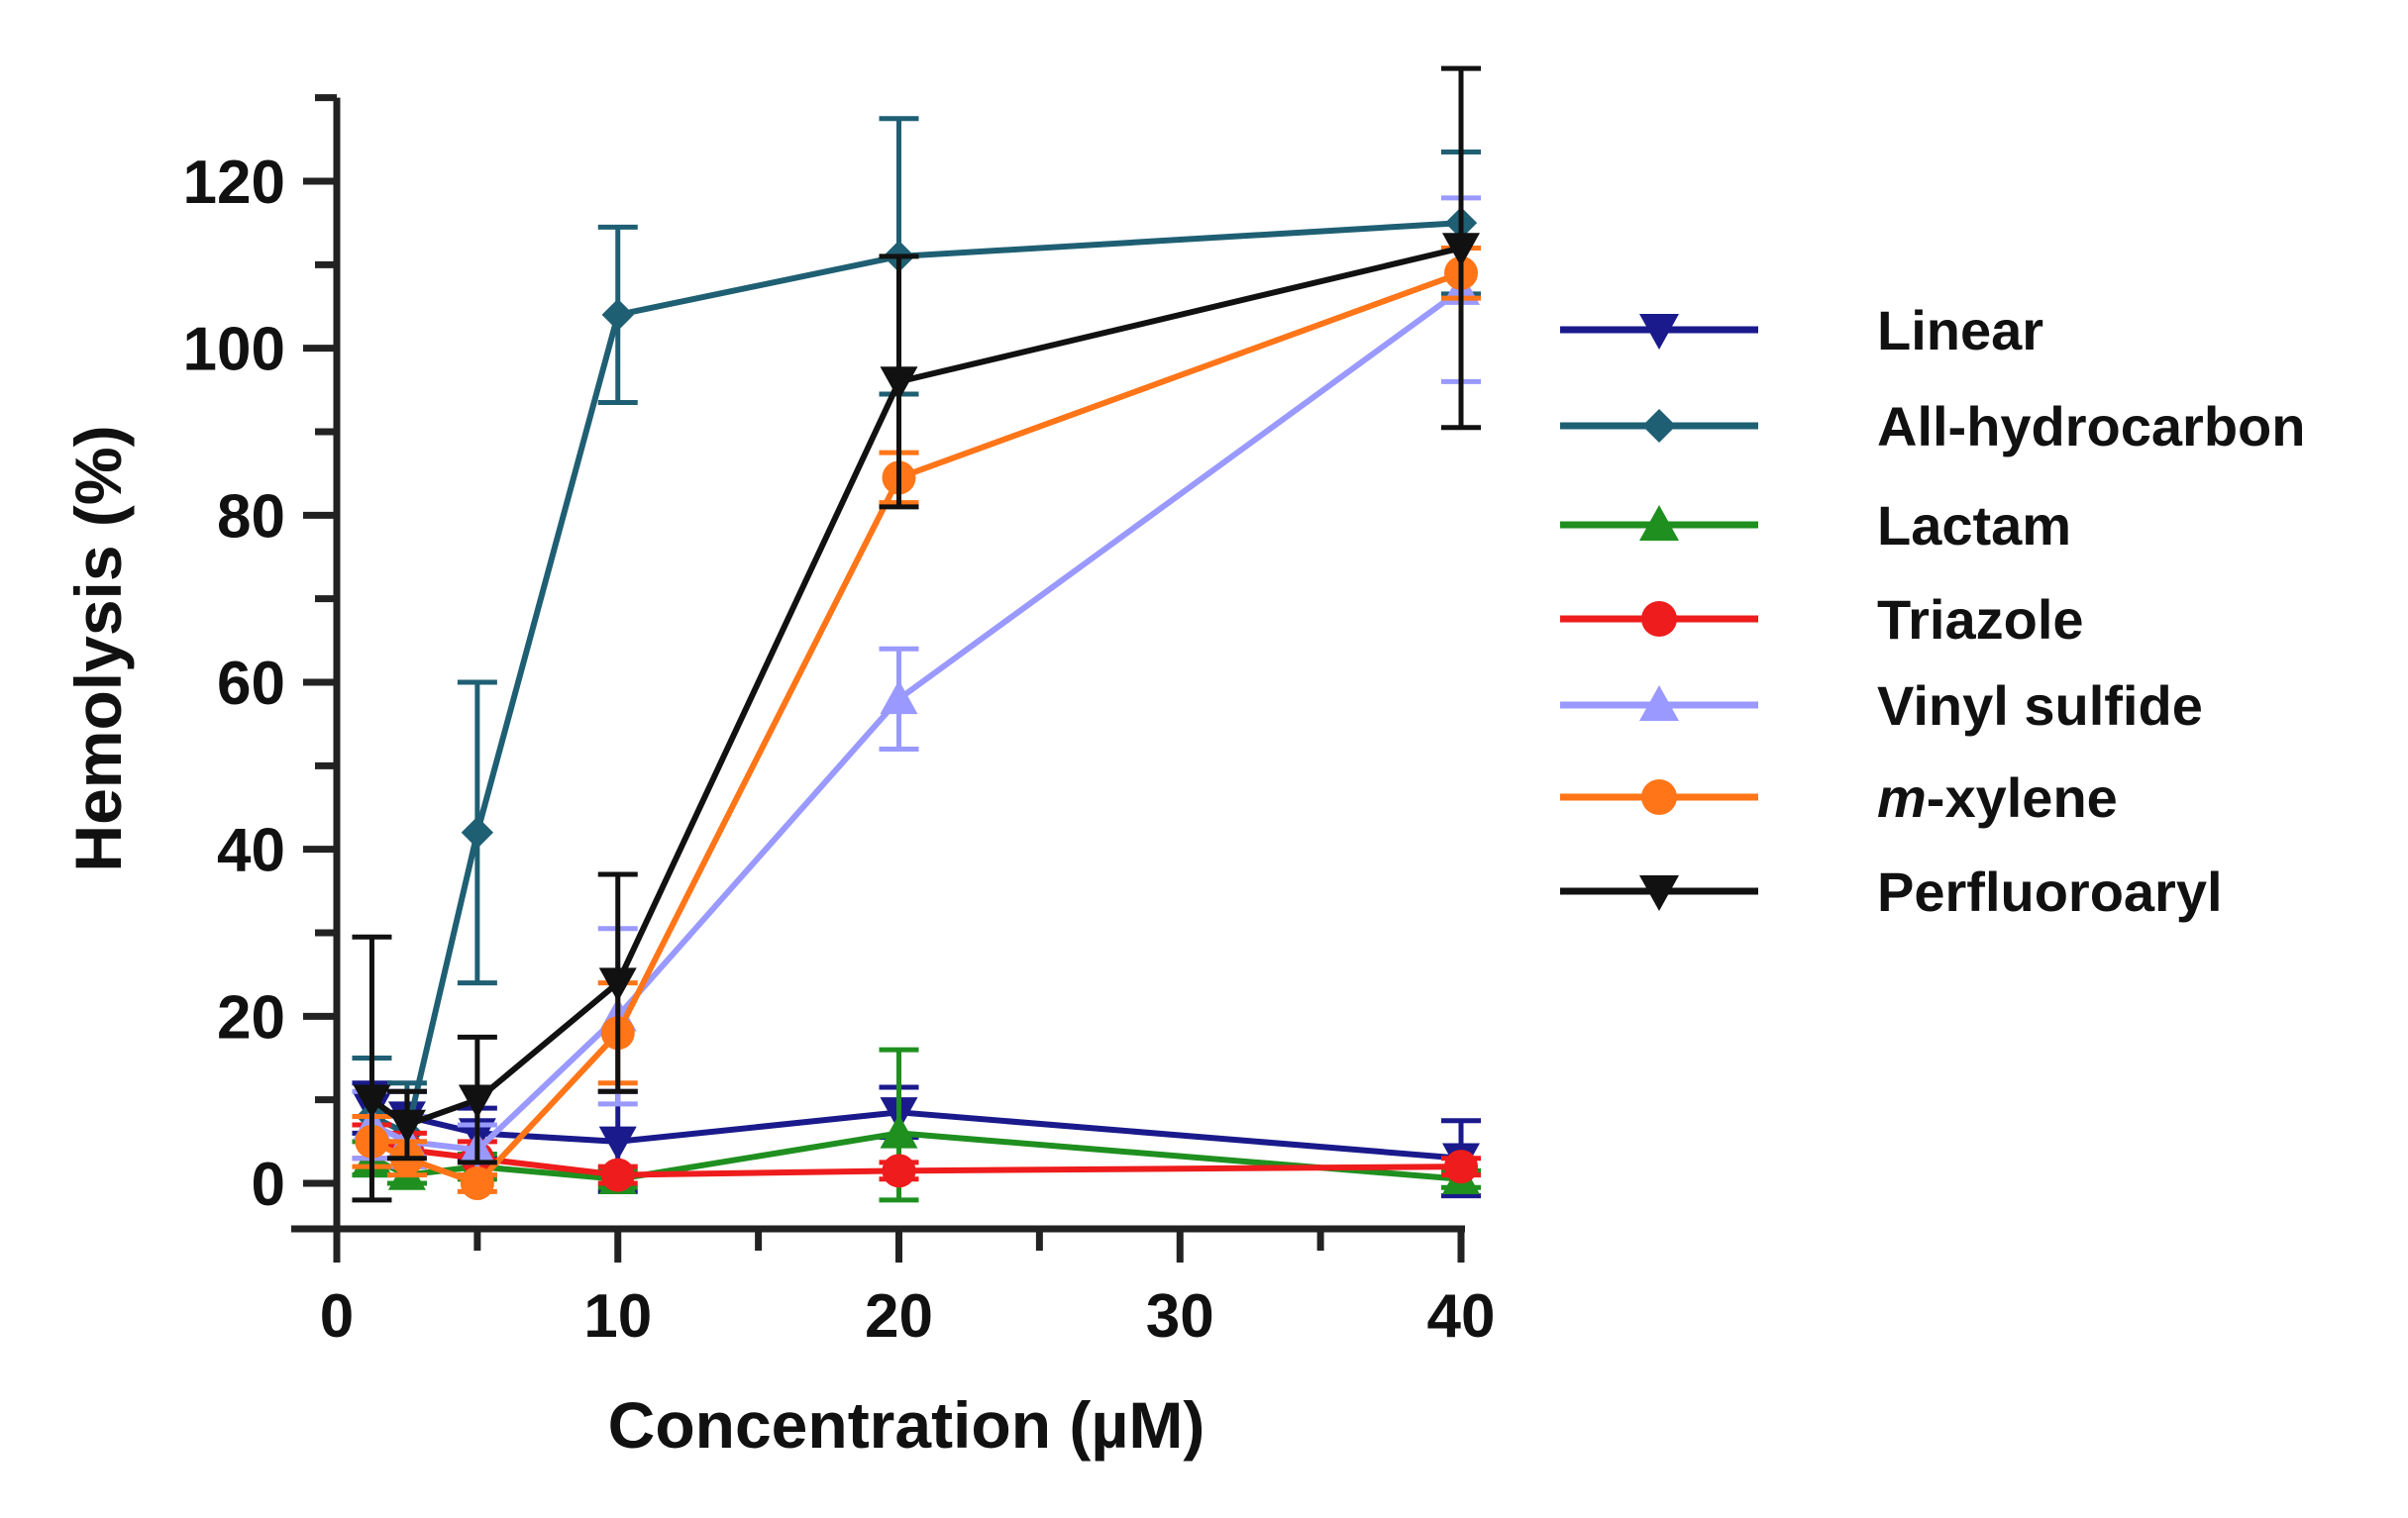  Describe the element at coordinates (1960, 330) in the screenshot. I see `legend-label: Linear` at that location.